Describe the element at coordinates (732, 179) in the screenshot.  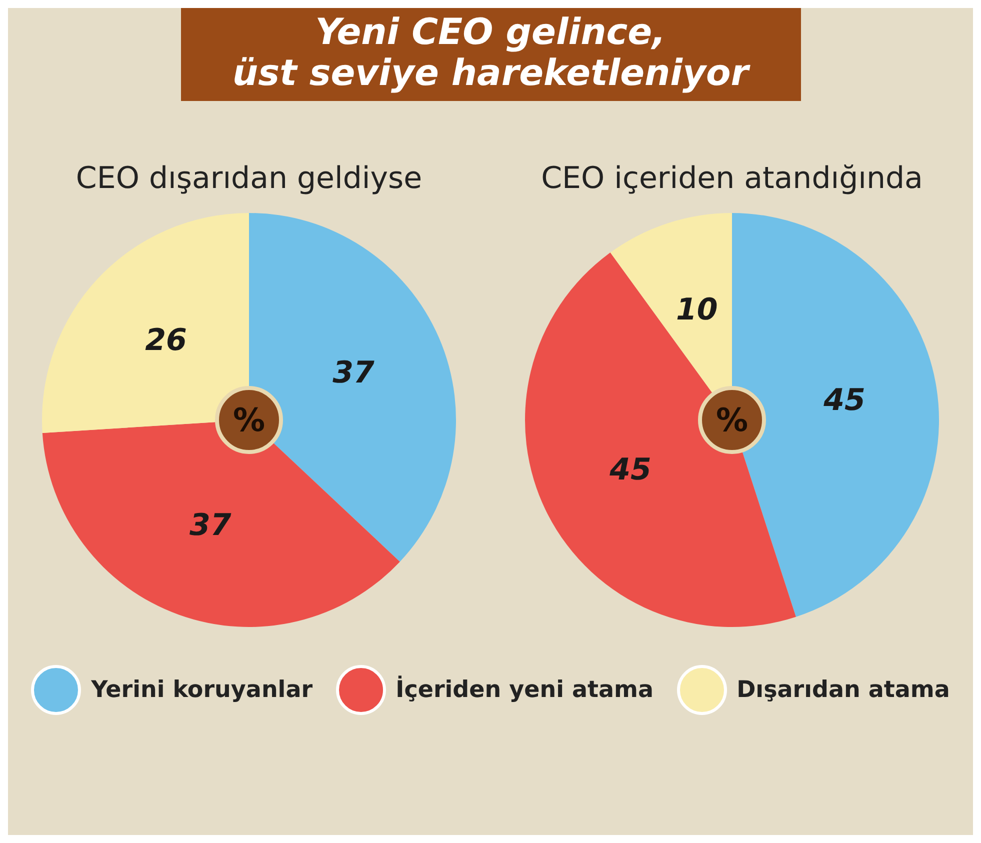
I see `chart-subtitle: CEO içeriden atandığında` at that location.